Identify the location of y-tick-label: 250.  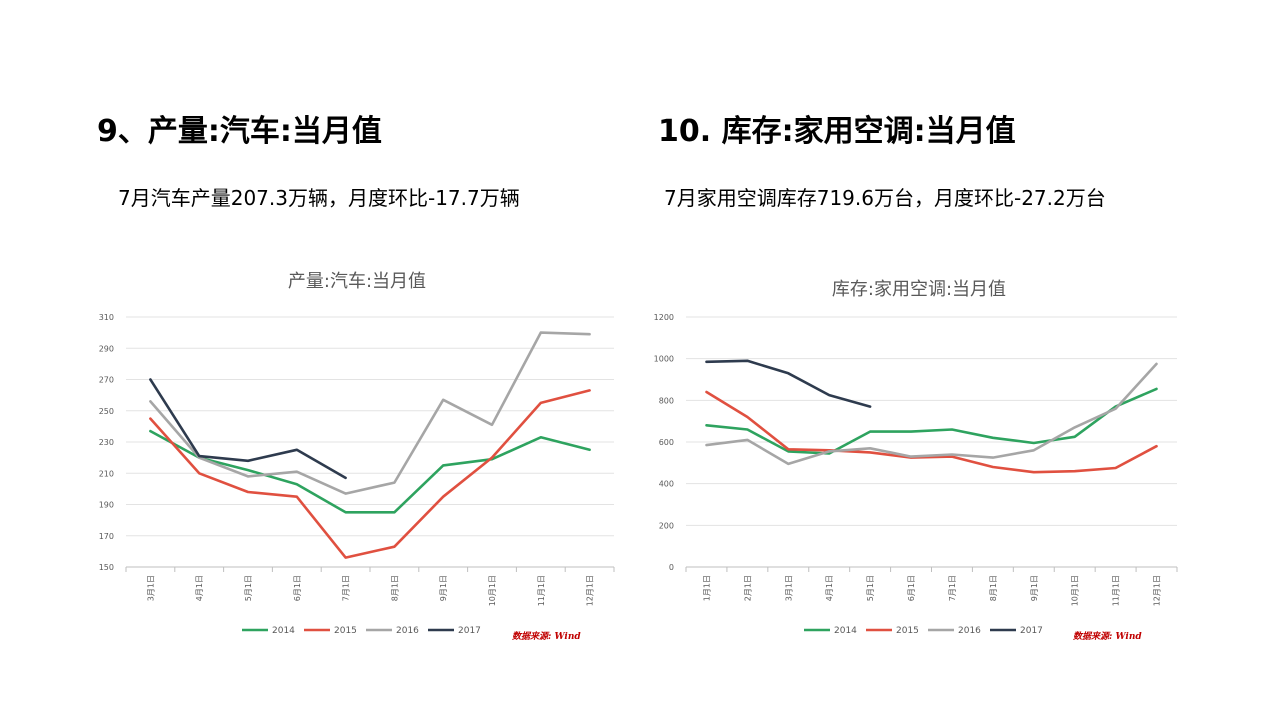
(106, 411).